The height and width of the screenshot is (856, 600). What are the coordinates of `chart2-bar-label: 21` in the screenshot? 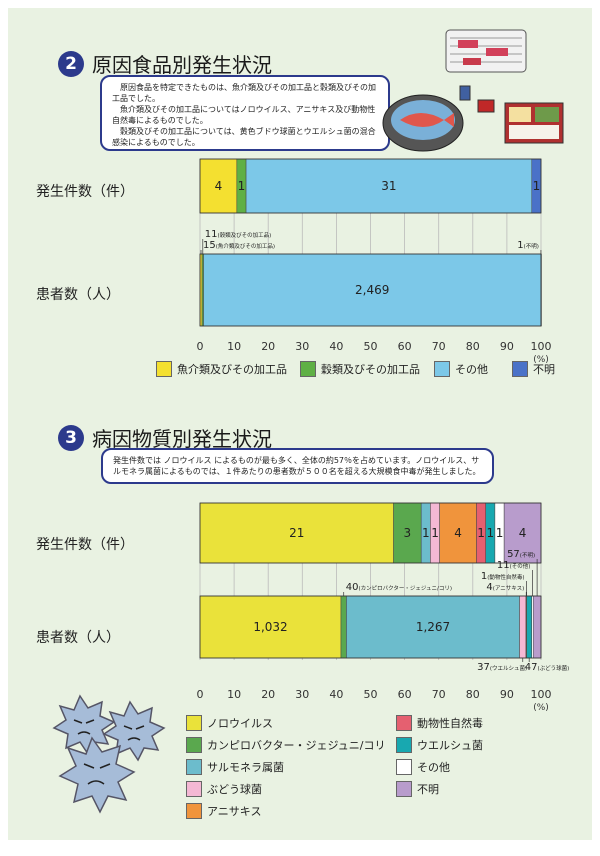 It's located at (296, 533).